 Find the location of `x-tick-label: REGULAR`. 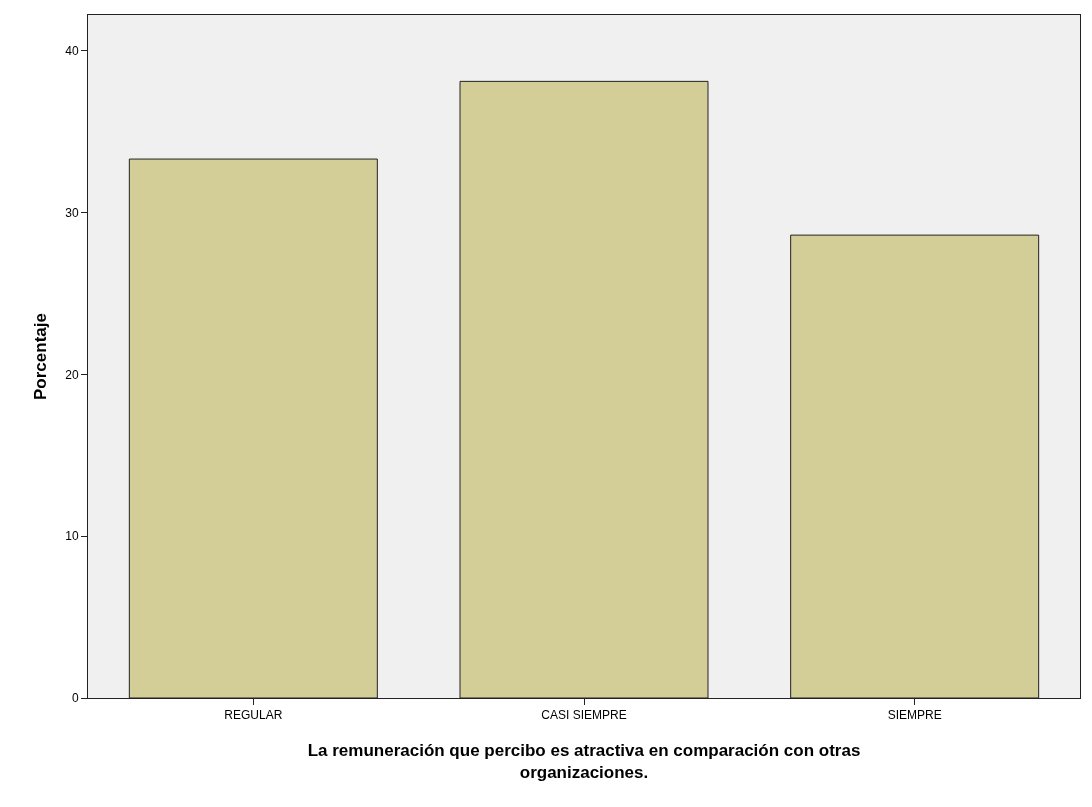

x-tick-label: REGULAR is located at coordinates (253, 715).